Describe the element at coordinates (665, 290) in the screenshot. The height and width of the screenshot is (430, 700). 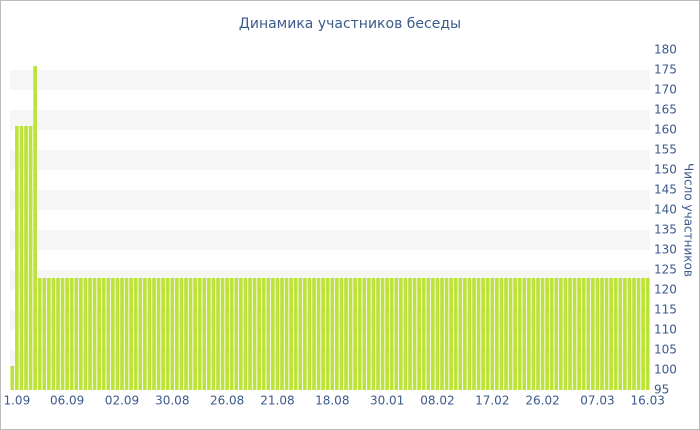
I see `y-tick-label: 120` at that location.